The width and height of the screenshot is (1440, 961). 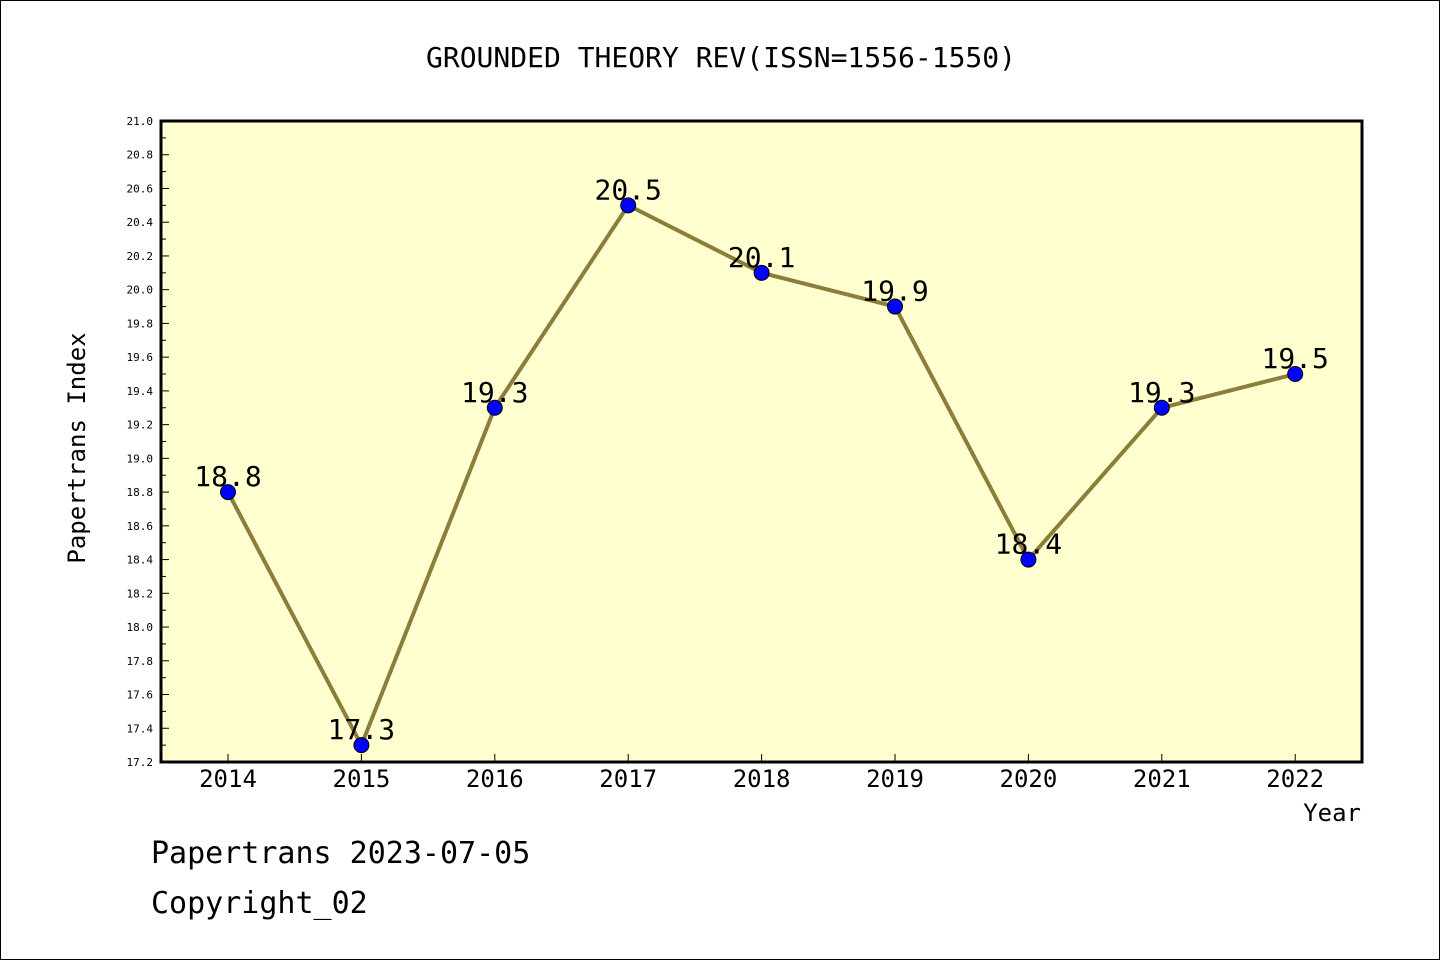 I want to click on y-tick-label: 19.4, so click(x=140, y=391).